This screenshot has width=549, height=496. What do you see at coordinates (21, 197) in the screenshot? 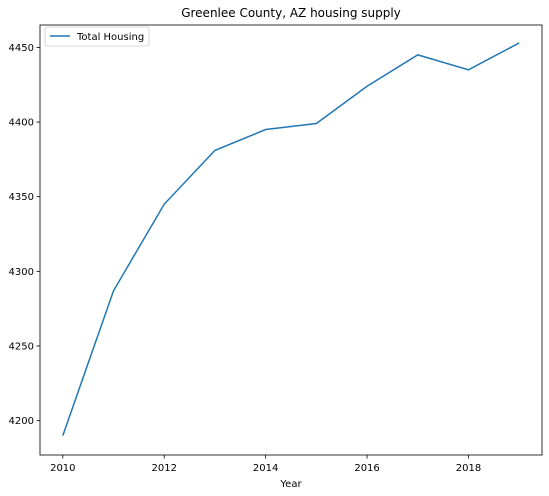
I see `y-tick-label: 4350` at bounding box center [21, 197].